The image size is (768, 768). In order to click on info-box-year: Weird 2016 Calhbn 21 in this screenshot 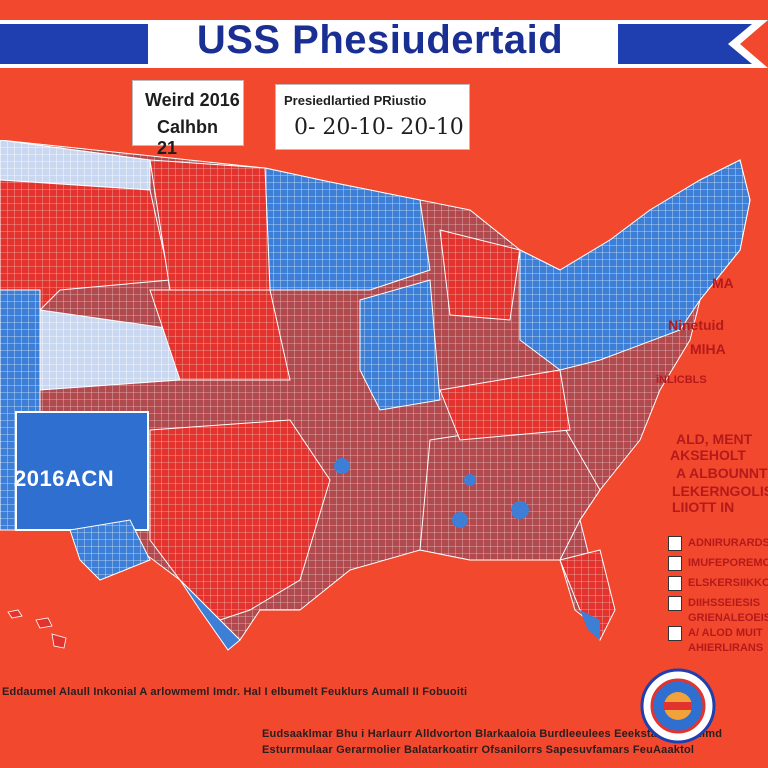, I will do `click(188, 119)`.